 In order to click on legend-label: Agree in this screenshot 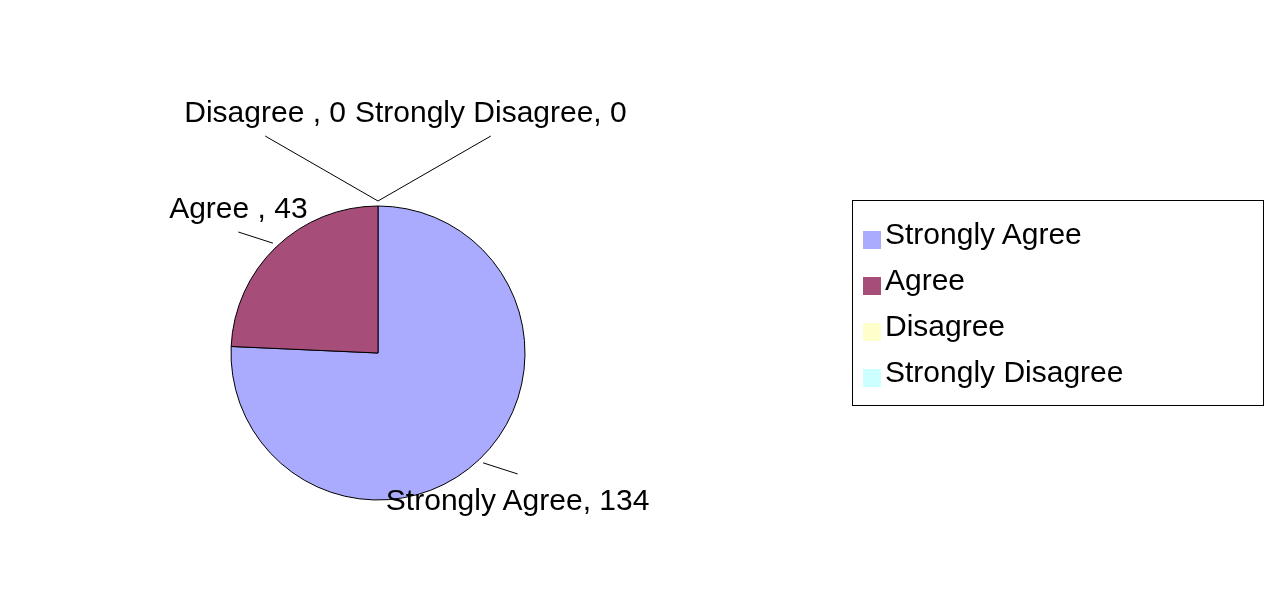, I will do `click(925, 279)`.